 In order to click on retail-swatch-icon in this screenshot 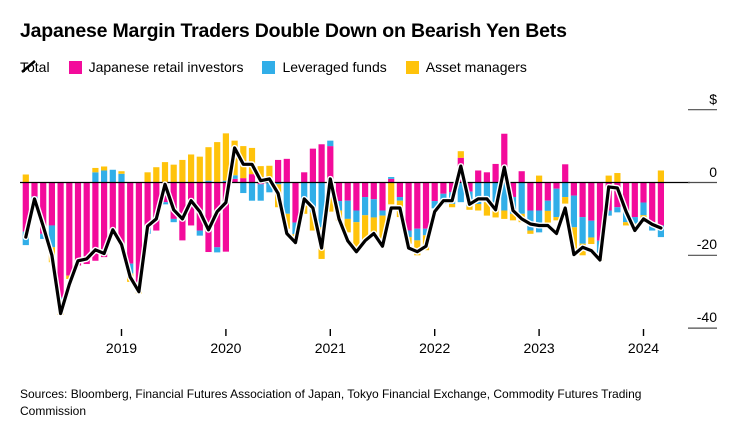, I will do `click(75, 67)`.